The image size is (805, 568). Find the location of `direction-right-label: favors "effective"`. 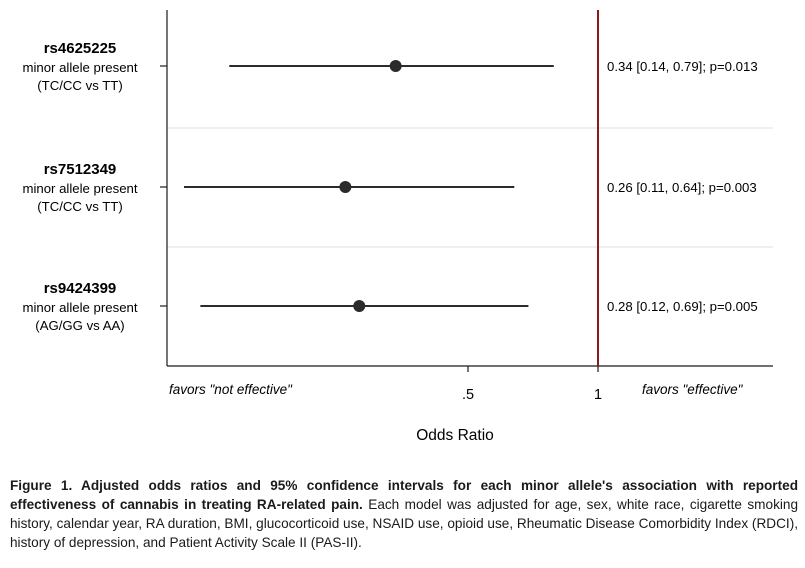

direction-right-label: favors "effective" is located at coordinates (693, 389).